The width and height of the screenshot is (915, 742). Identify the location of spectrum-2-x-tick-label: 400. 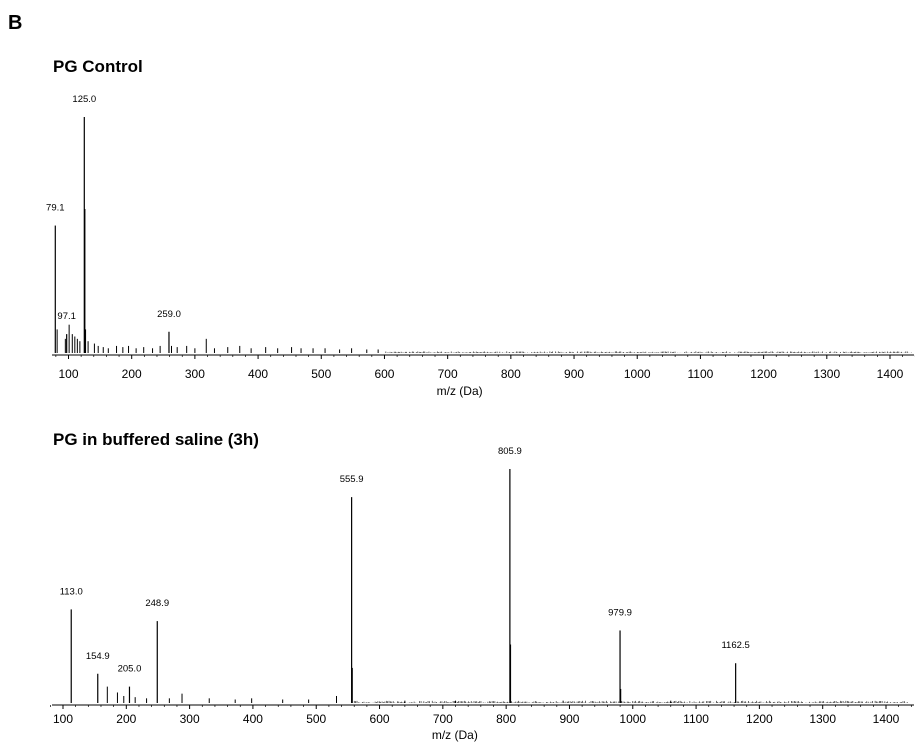
(253, 719).